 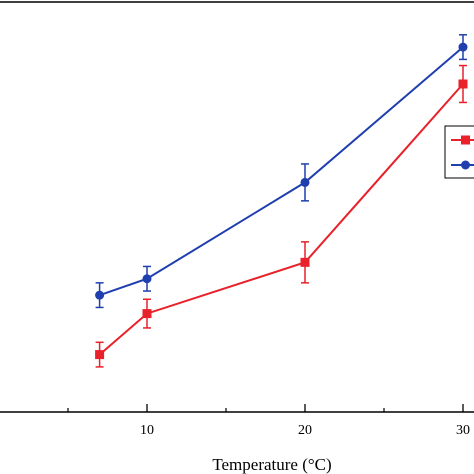 What do you see at coordinates (271, 464) in the screenshot?
I see `x-axis-title: Temperature (°C)` at bounding box center [271, 464].